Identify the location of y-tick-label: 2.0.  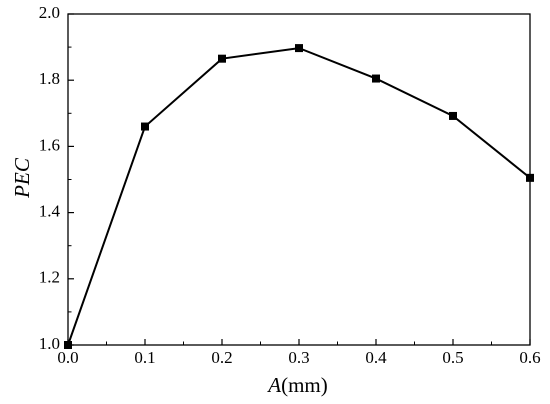
(49, 12).